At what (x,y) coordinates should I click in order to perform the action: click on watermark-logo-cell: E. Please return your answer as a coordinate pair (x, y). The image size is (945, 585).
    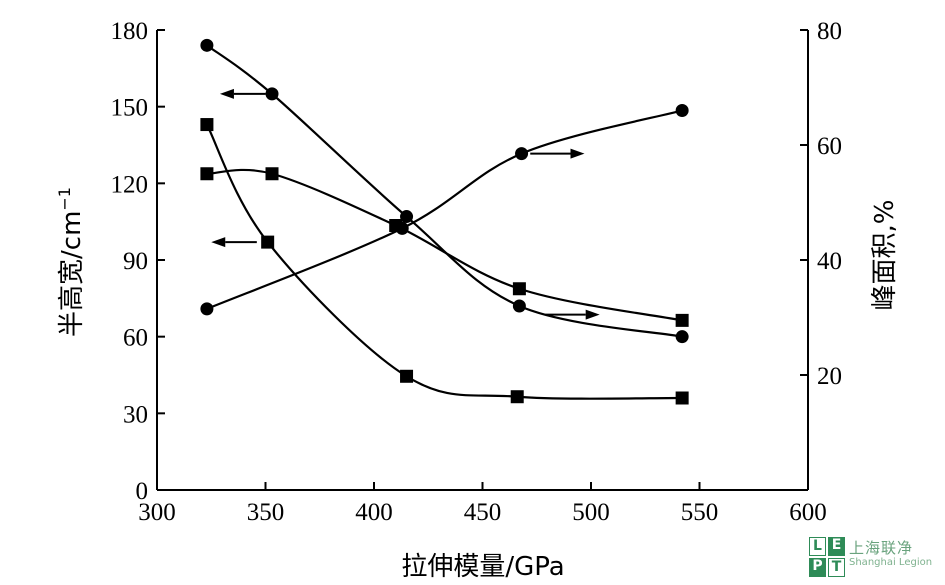
    Looking at the image, I should click on (836, 546).